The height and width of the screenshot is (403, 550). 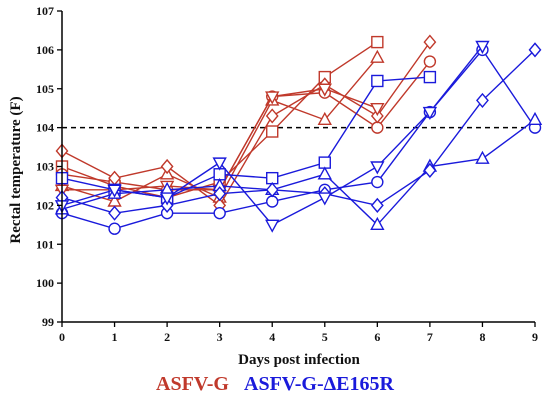 What do you see at coordinates (482, 337) in the screenshot?
I see `x-tick-label: 8` at bounding box center [482, 337].